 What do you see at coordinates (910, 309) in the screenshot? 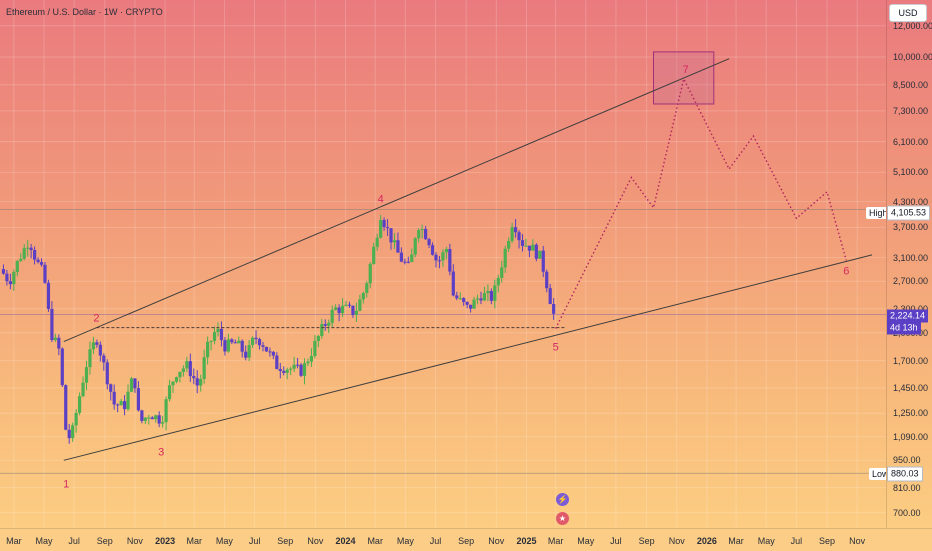
I see `price-tick-label: 2,300.00` at bounding box center [910, 309].